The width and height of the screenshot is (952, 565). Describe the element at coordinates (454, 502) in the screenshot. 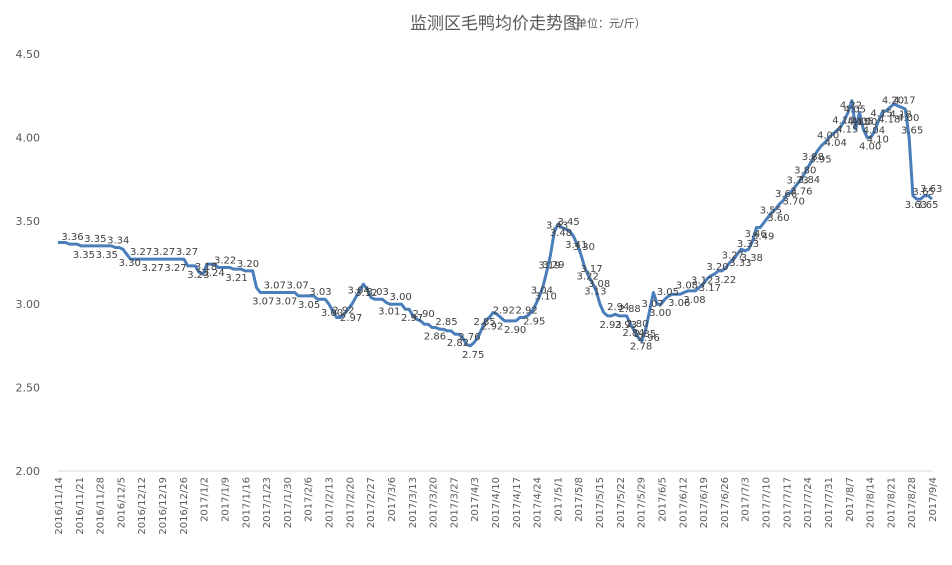

I see `x-tick-label: 2017/3/27` at that location.